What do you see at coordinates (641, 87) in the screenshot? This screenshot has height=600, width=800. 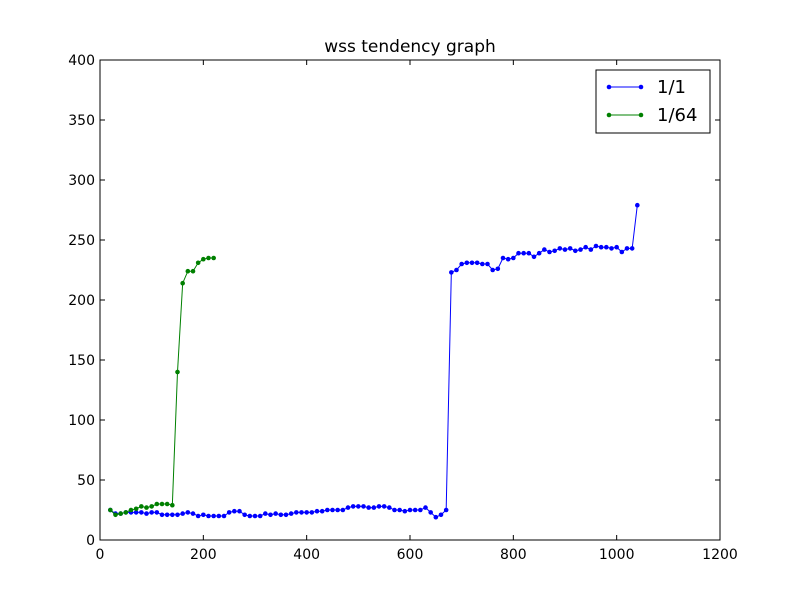 I see `legend-marker-1b` at bounding box center [641, 87].